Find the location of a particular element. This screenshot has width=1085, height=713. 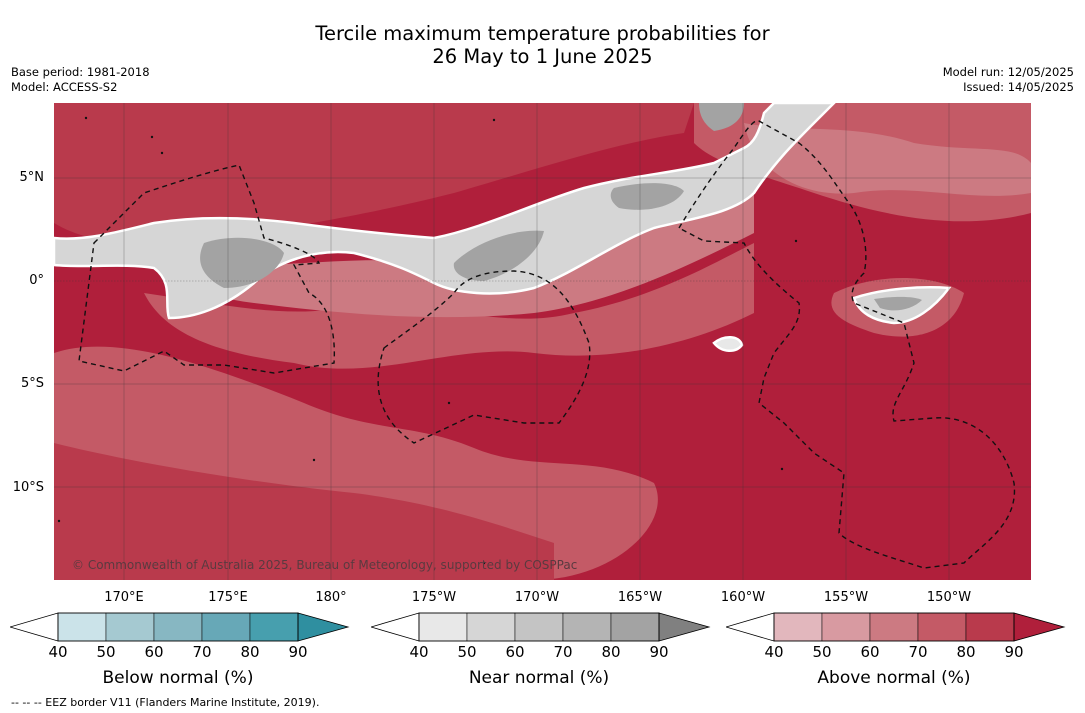

meta-right: Model run: 12/05/2025 Issued: 14/05/2025 is located at coordinates (1008, 80).